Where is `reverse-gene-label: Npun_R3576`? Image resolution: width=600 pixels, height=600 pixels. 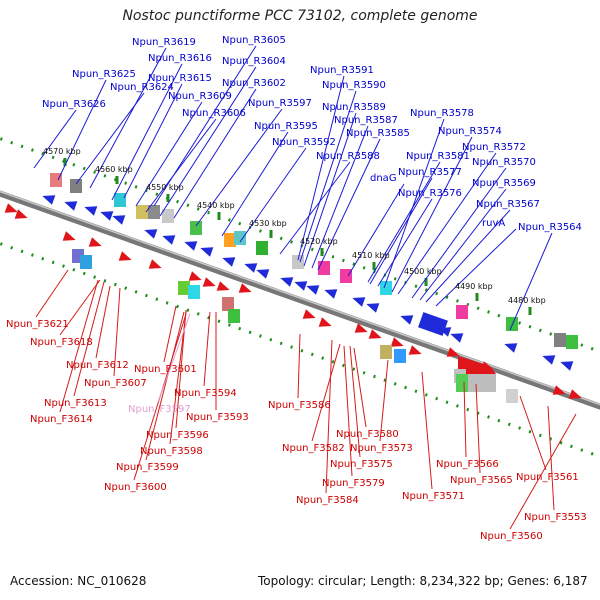 reverse-gene-label: Npun_R3576 is located at coordinates (430, 193).